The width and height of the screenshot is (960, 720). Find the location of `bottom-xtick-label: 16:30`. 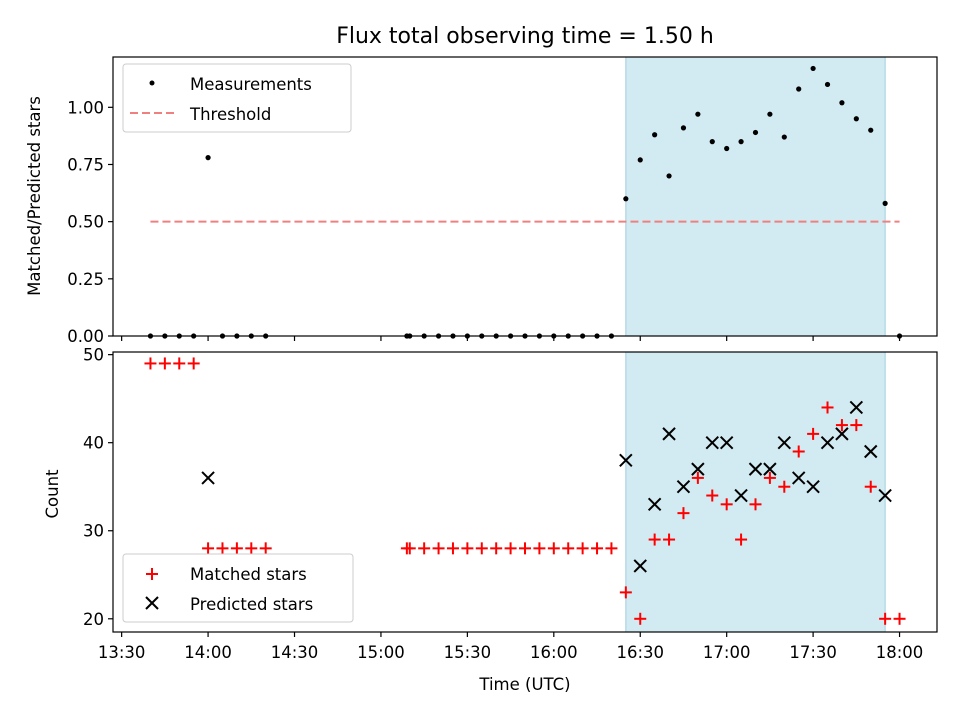

bottom-xtick-label: 16:30 is located at coordinates (640, 652).